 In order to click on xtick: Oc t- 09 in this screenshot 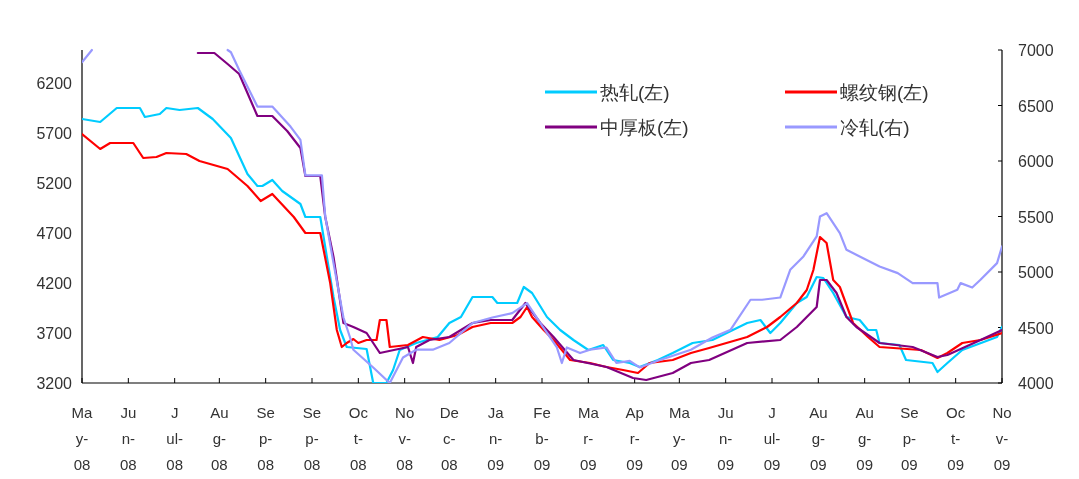, I will do `click(956, 438)`.